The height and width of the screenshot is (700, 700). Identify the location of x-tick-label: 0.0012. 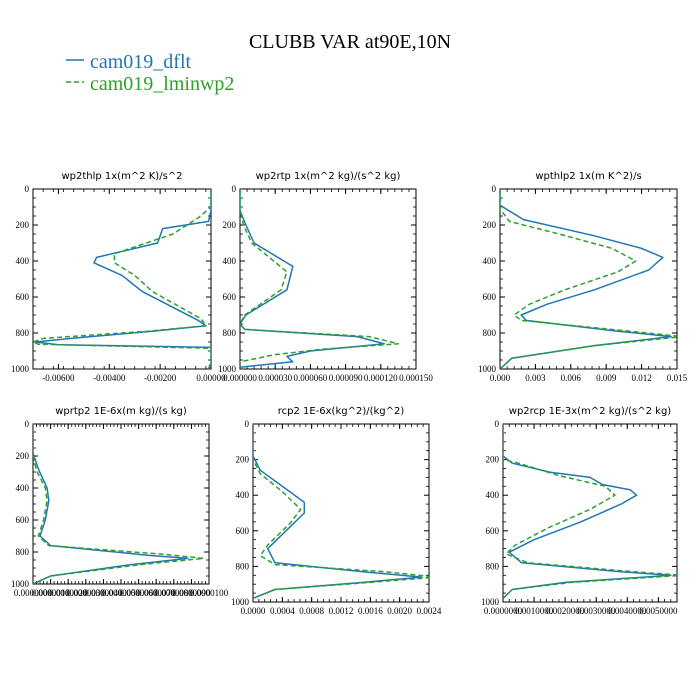
(341, 611).